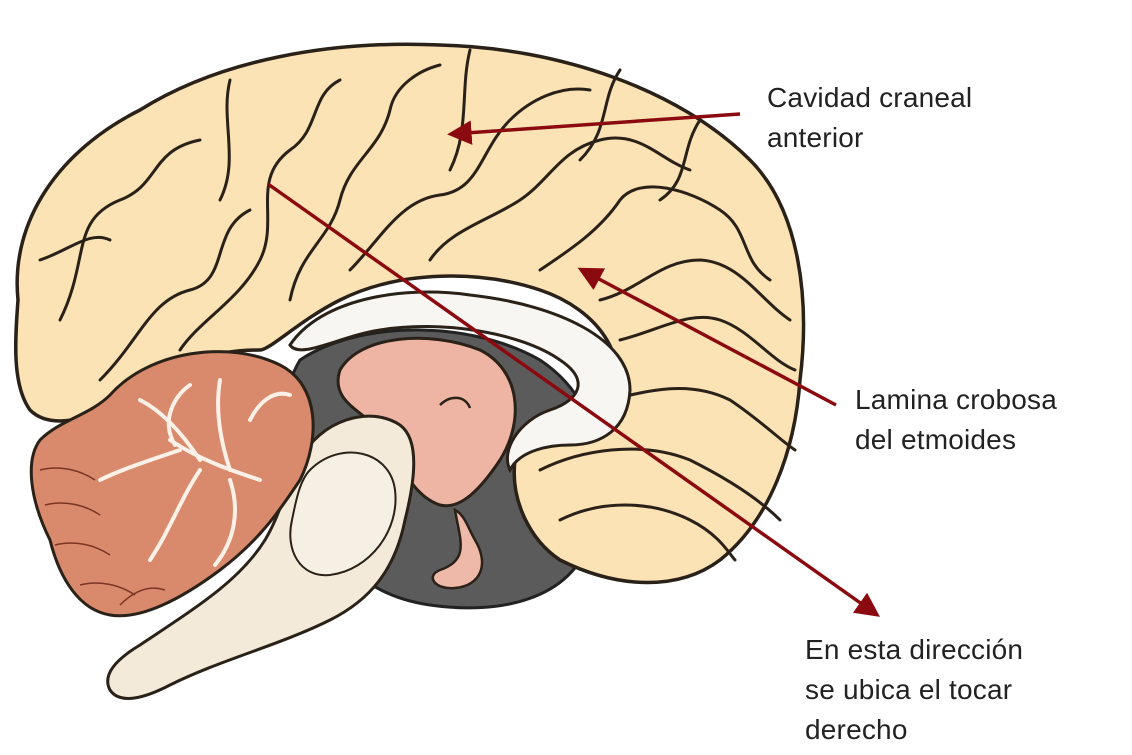  What do you see at coordinates (343, 514) in the screenshot?
I see `pons` at bounding box center [343, 514].